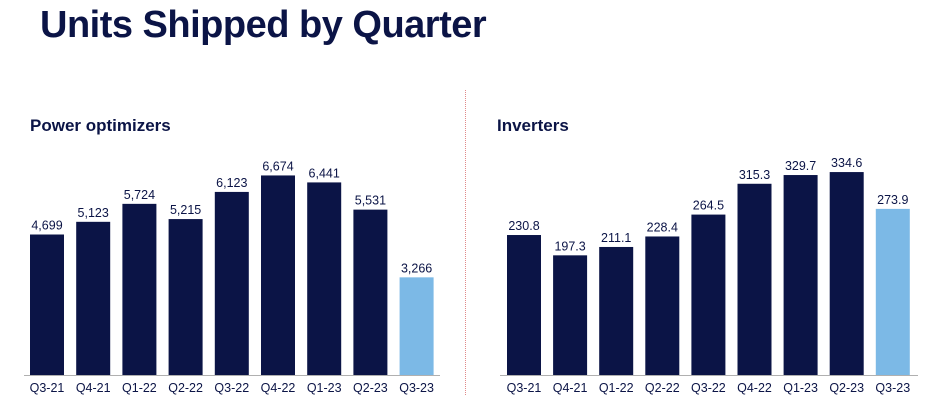 The height and width of the screenshot is (402, 940). Describe the element at coordinates (93, 213) in the screenshot. I see `optimizers-value-label: 5,123` at that location.